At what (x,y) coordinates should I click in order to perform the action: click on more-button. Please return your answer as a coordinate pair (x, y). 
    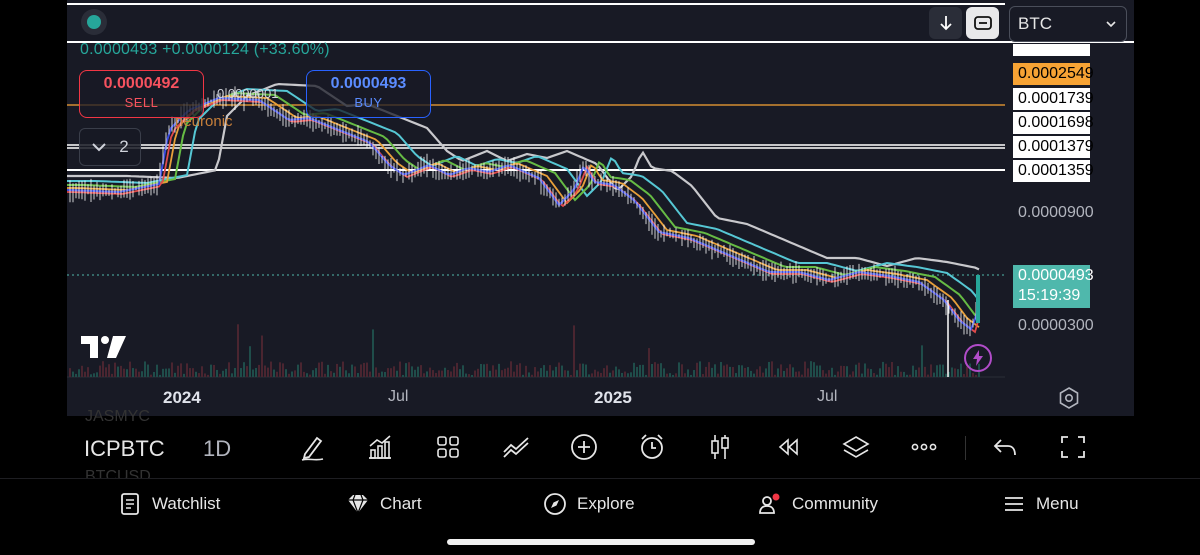
    Looking at the image, I should click on (924, 447).